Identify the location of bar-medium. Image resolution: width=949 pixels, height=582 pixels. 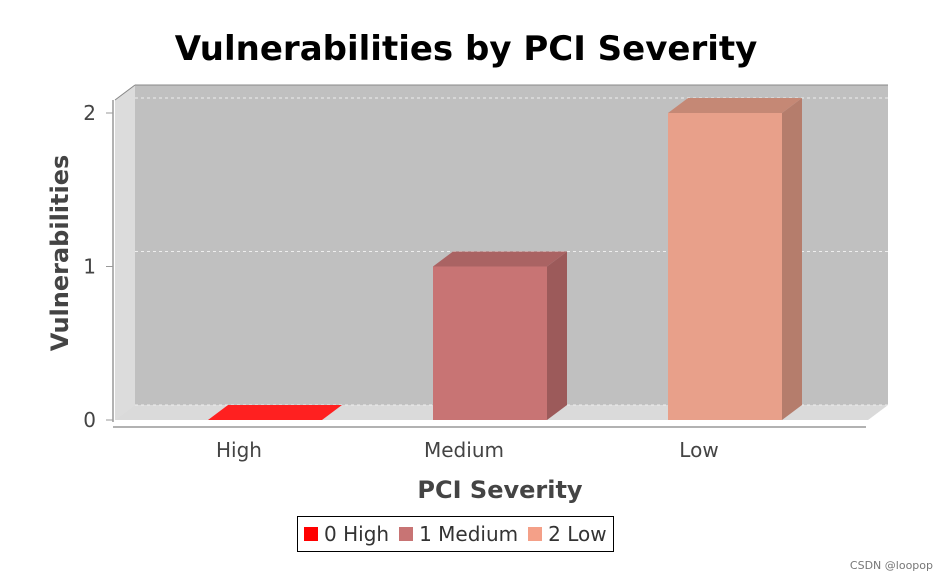
(500, 335).